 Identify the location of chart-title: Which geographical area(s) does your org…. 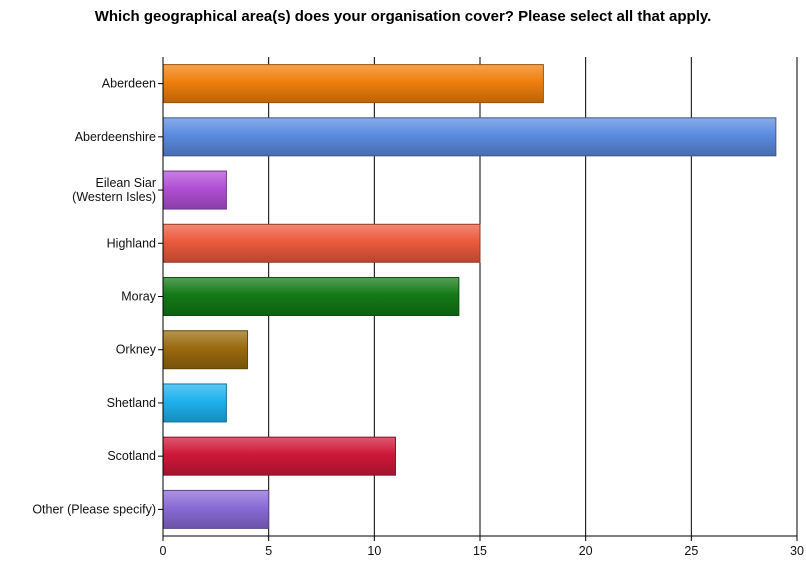
(403, 16).